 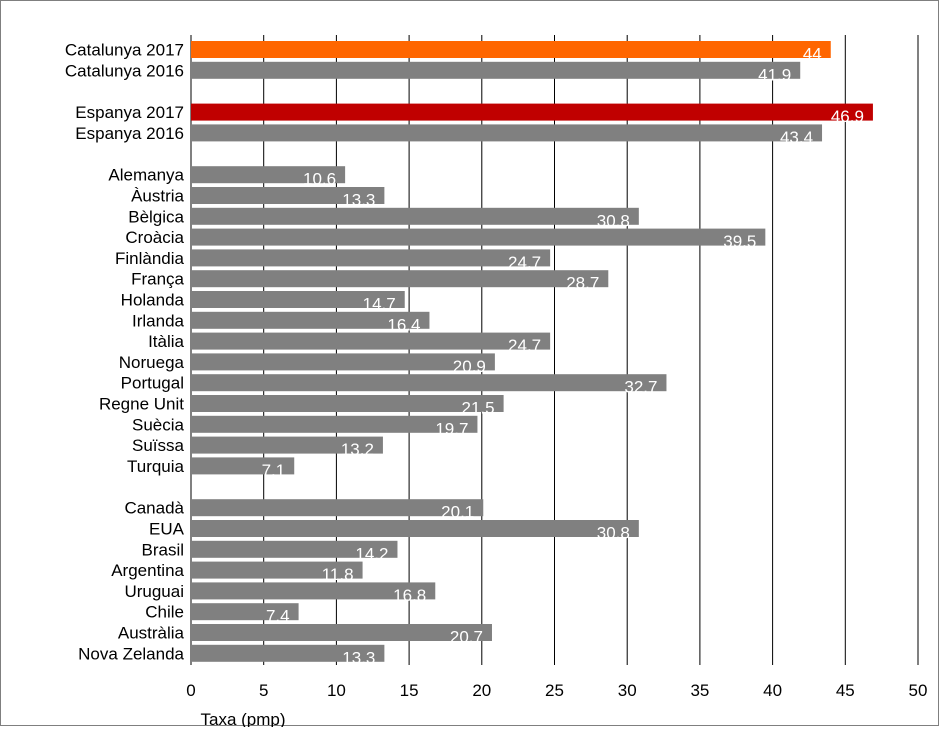 What do you see at coordinates (466, 637) in the screenshot?
I see `data-label: 20.7` at bounding box center [466, 637].